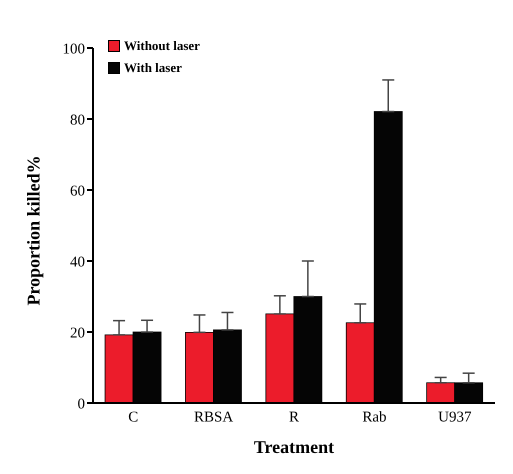 The width and height of the screenshot is (513, 474). Describe the element at coordinates (133, 418) in the screenshot. I see `x-tick-label: C` at that location.